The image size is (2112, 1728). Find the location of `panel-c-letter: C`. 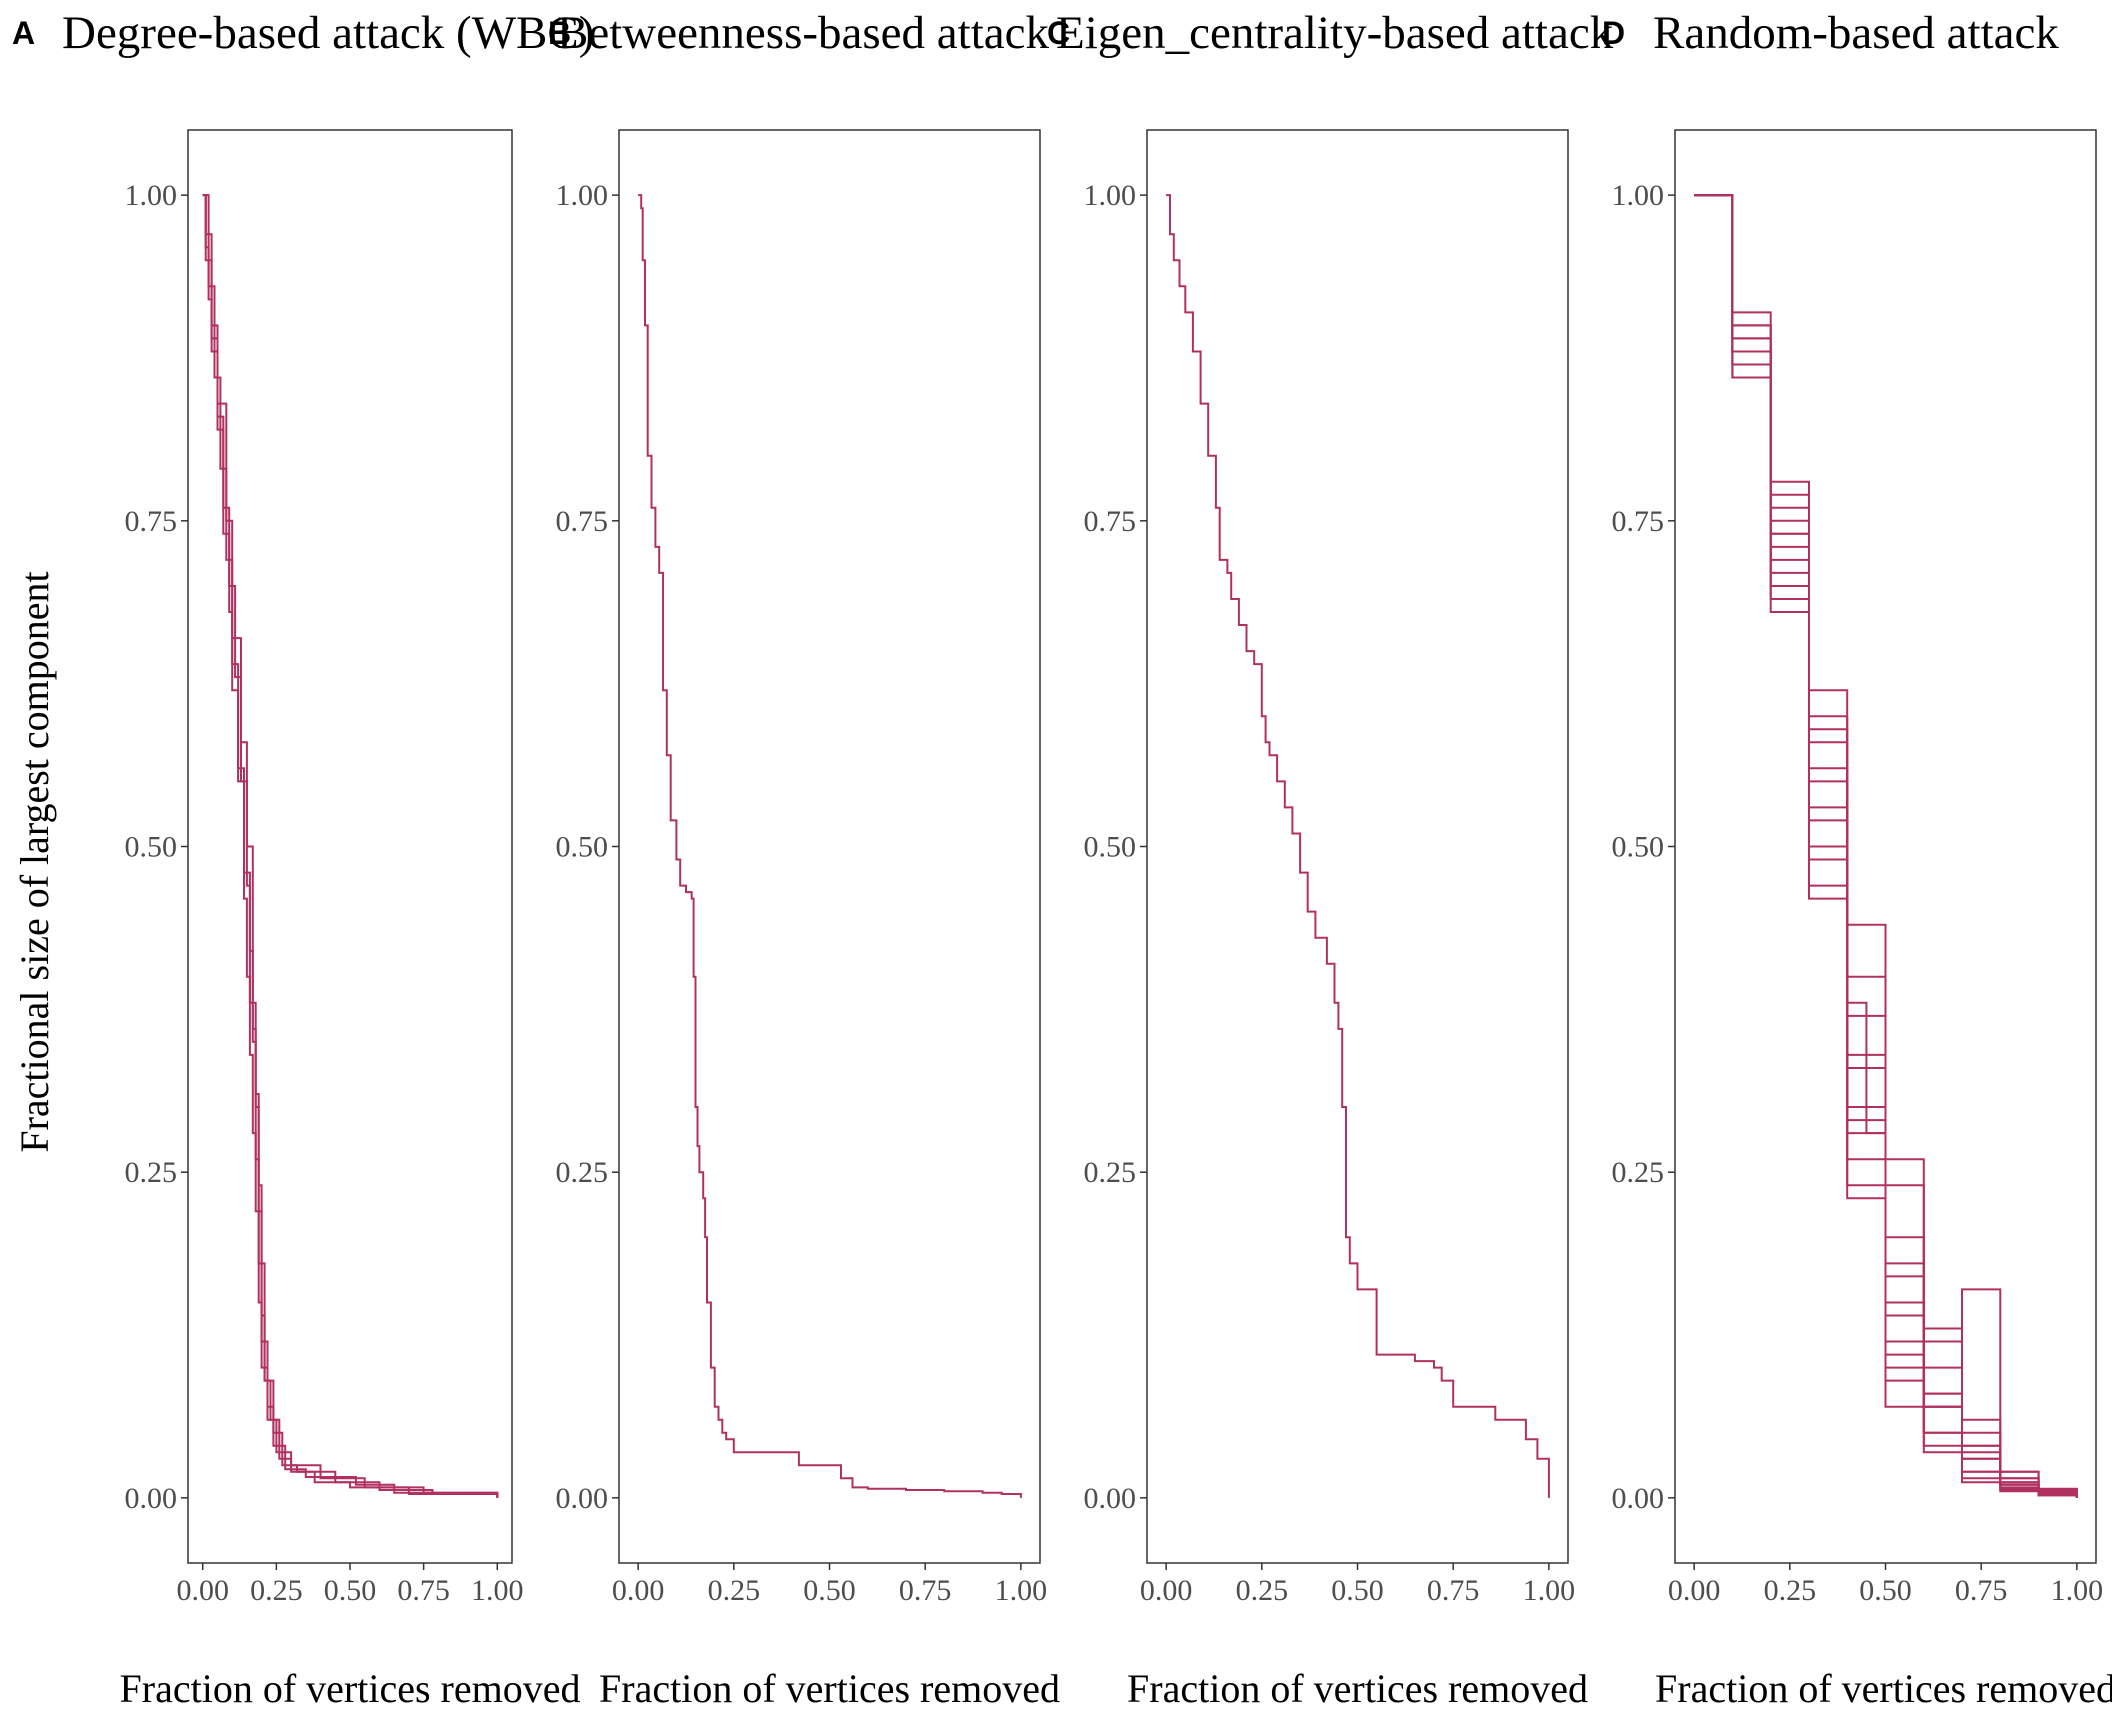

panel-c-letter: C is located at coordinates (1058, 33).